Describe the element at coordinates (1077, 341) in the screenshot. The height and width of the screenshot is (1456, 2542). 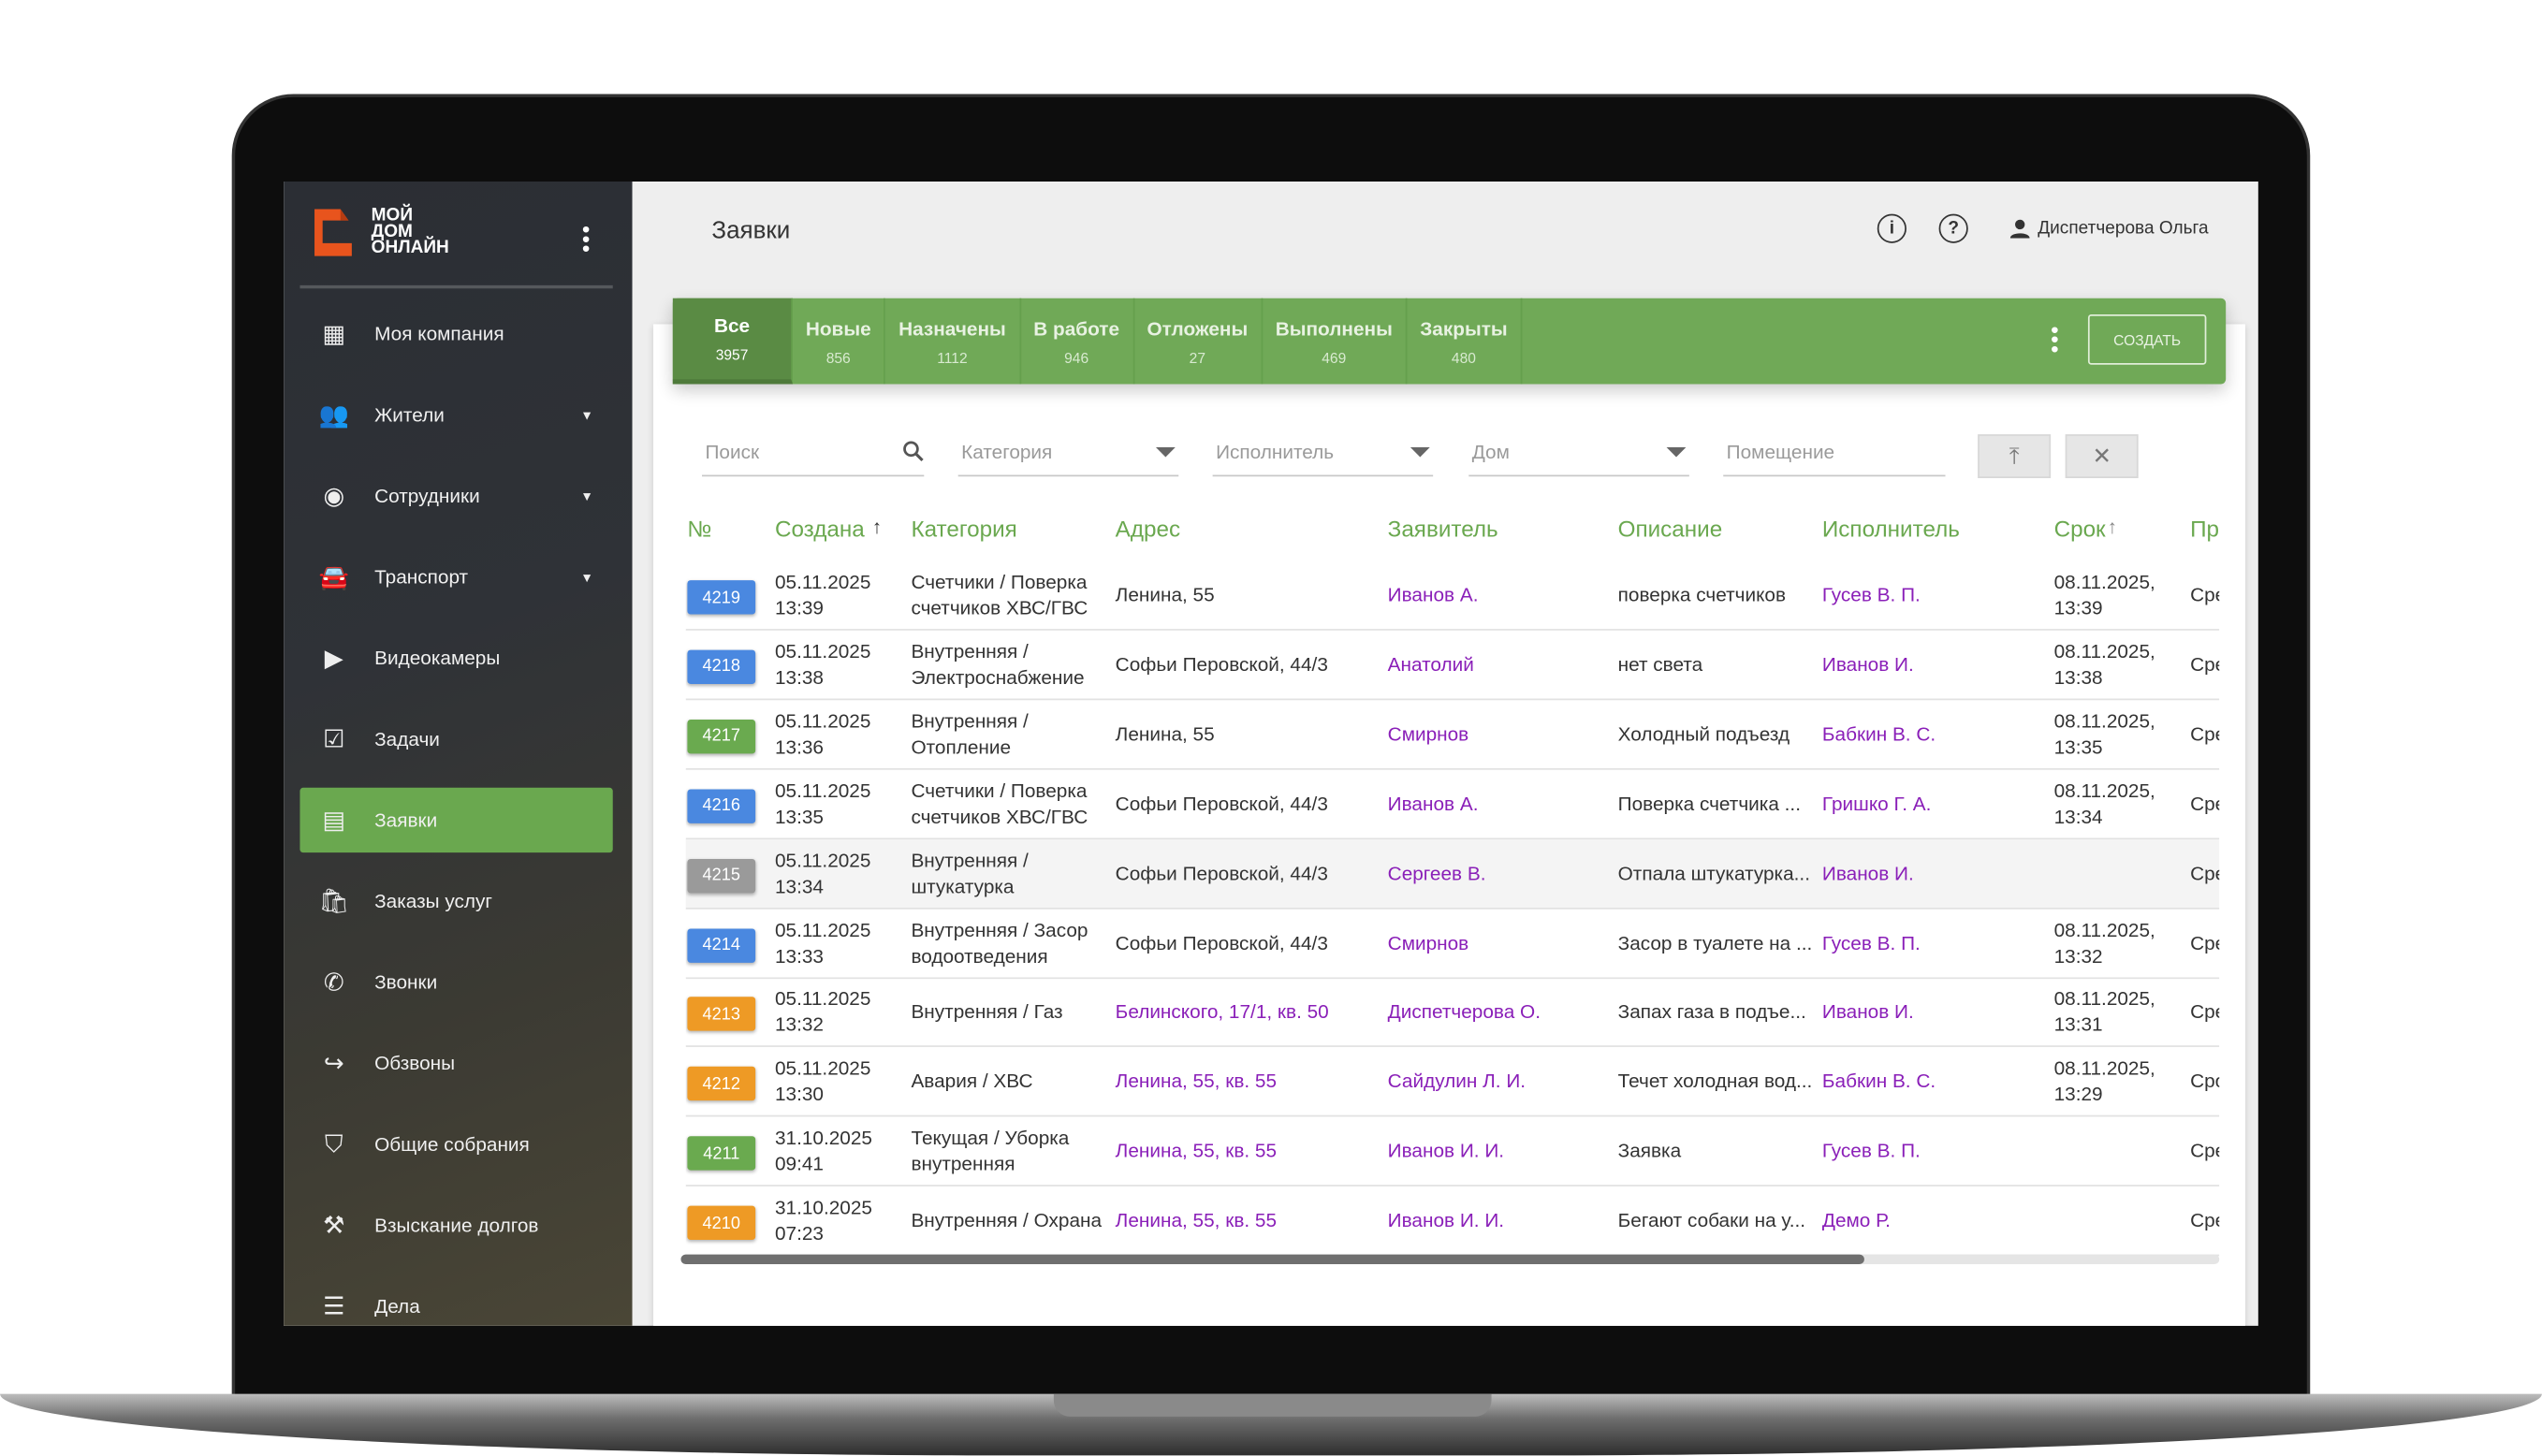
I see `tab-3: В работе 946` at that location.